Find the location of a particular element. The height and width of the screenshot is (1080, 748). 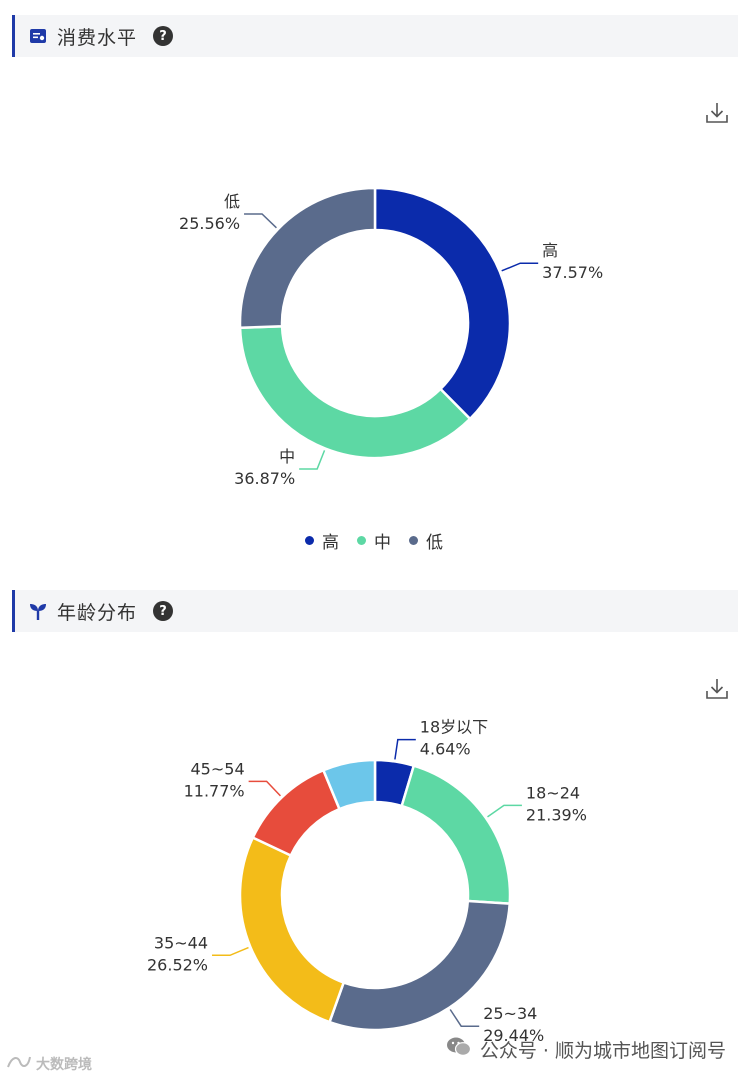

slice-category-label: 35~44 is located at coordinates (181, 942).